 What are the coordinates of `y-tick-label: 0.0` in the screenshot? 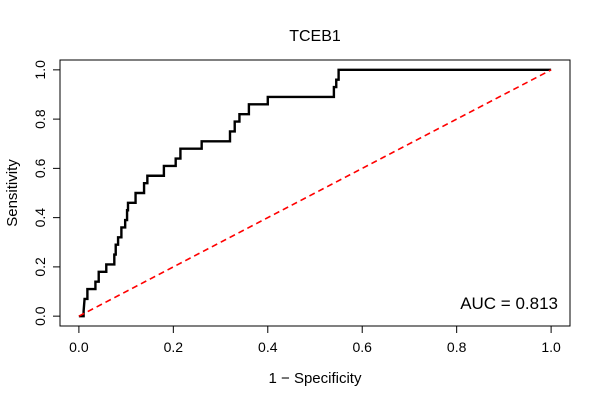 It's located at (40, 316).